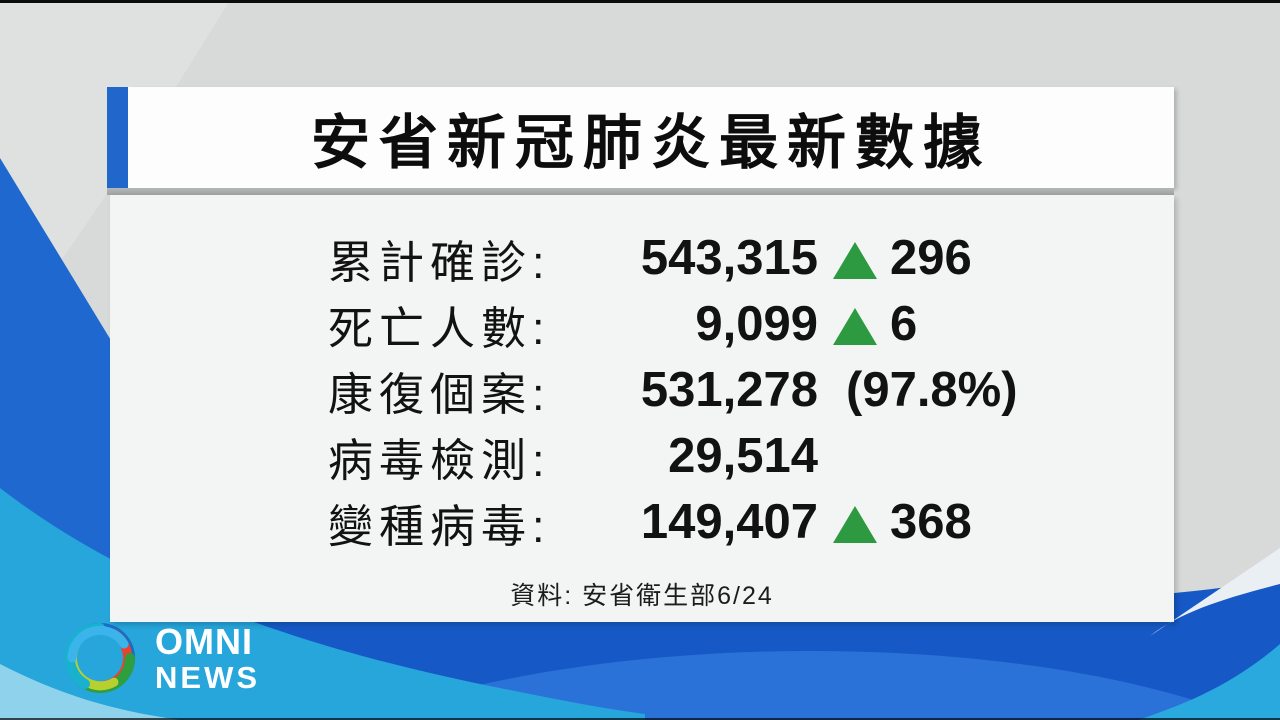 This screenshot has width=1280, height=720. Describe the element at coordinates (756, 324) in the screenshot. I see `stat-value: 9,099` at that location.